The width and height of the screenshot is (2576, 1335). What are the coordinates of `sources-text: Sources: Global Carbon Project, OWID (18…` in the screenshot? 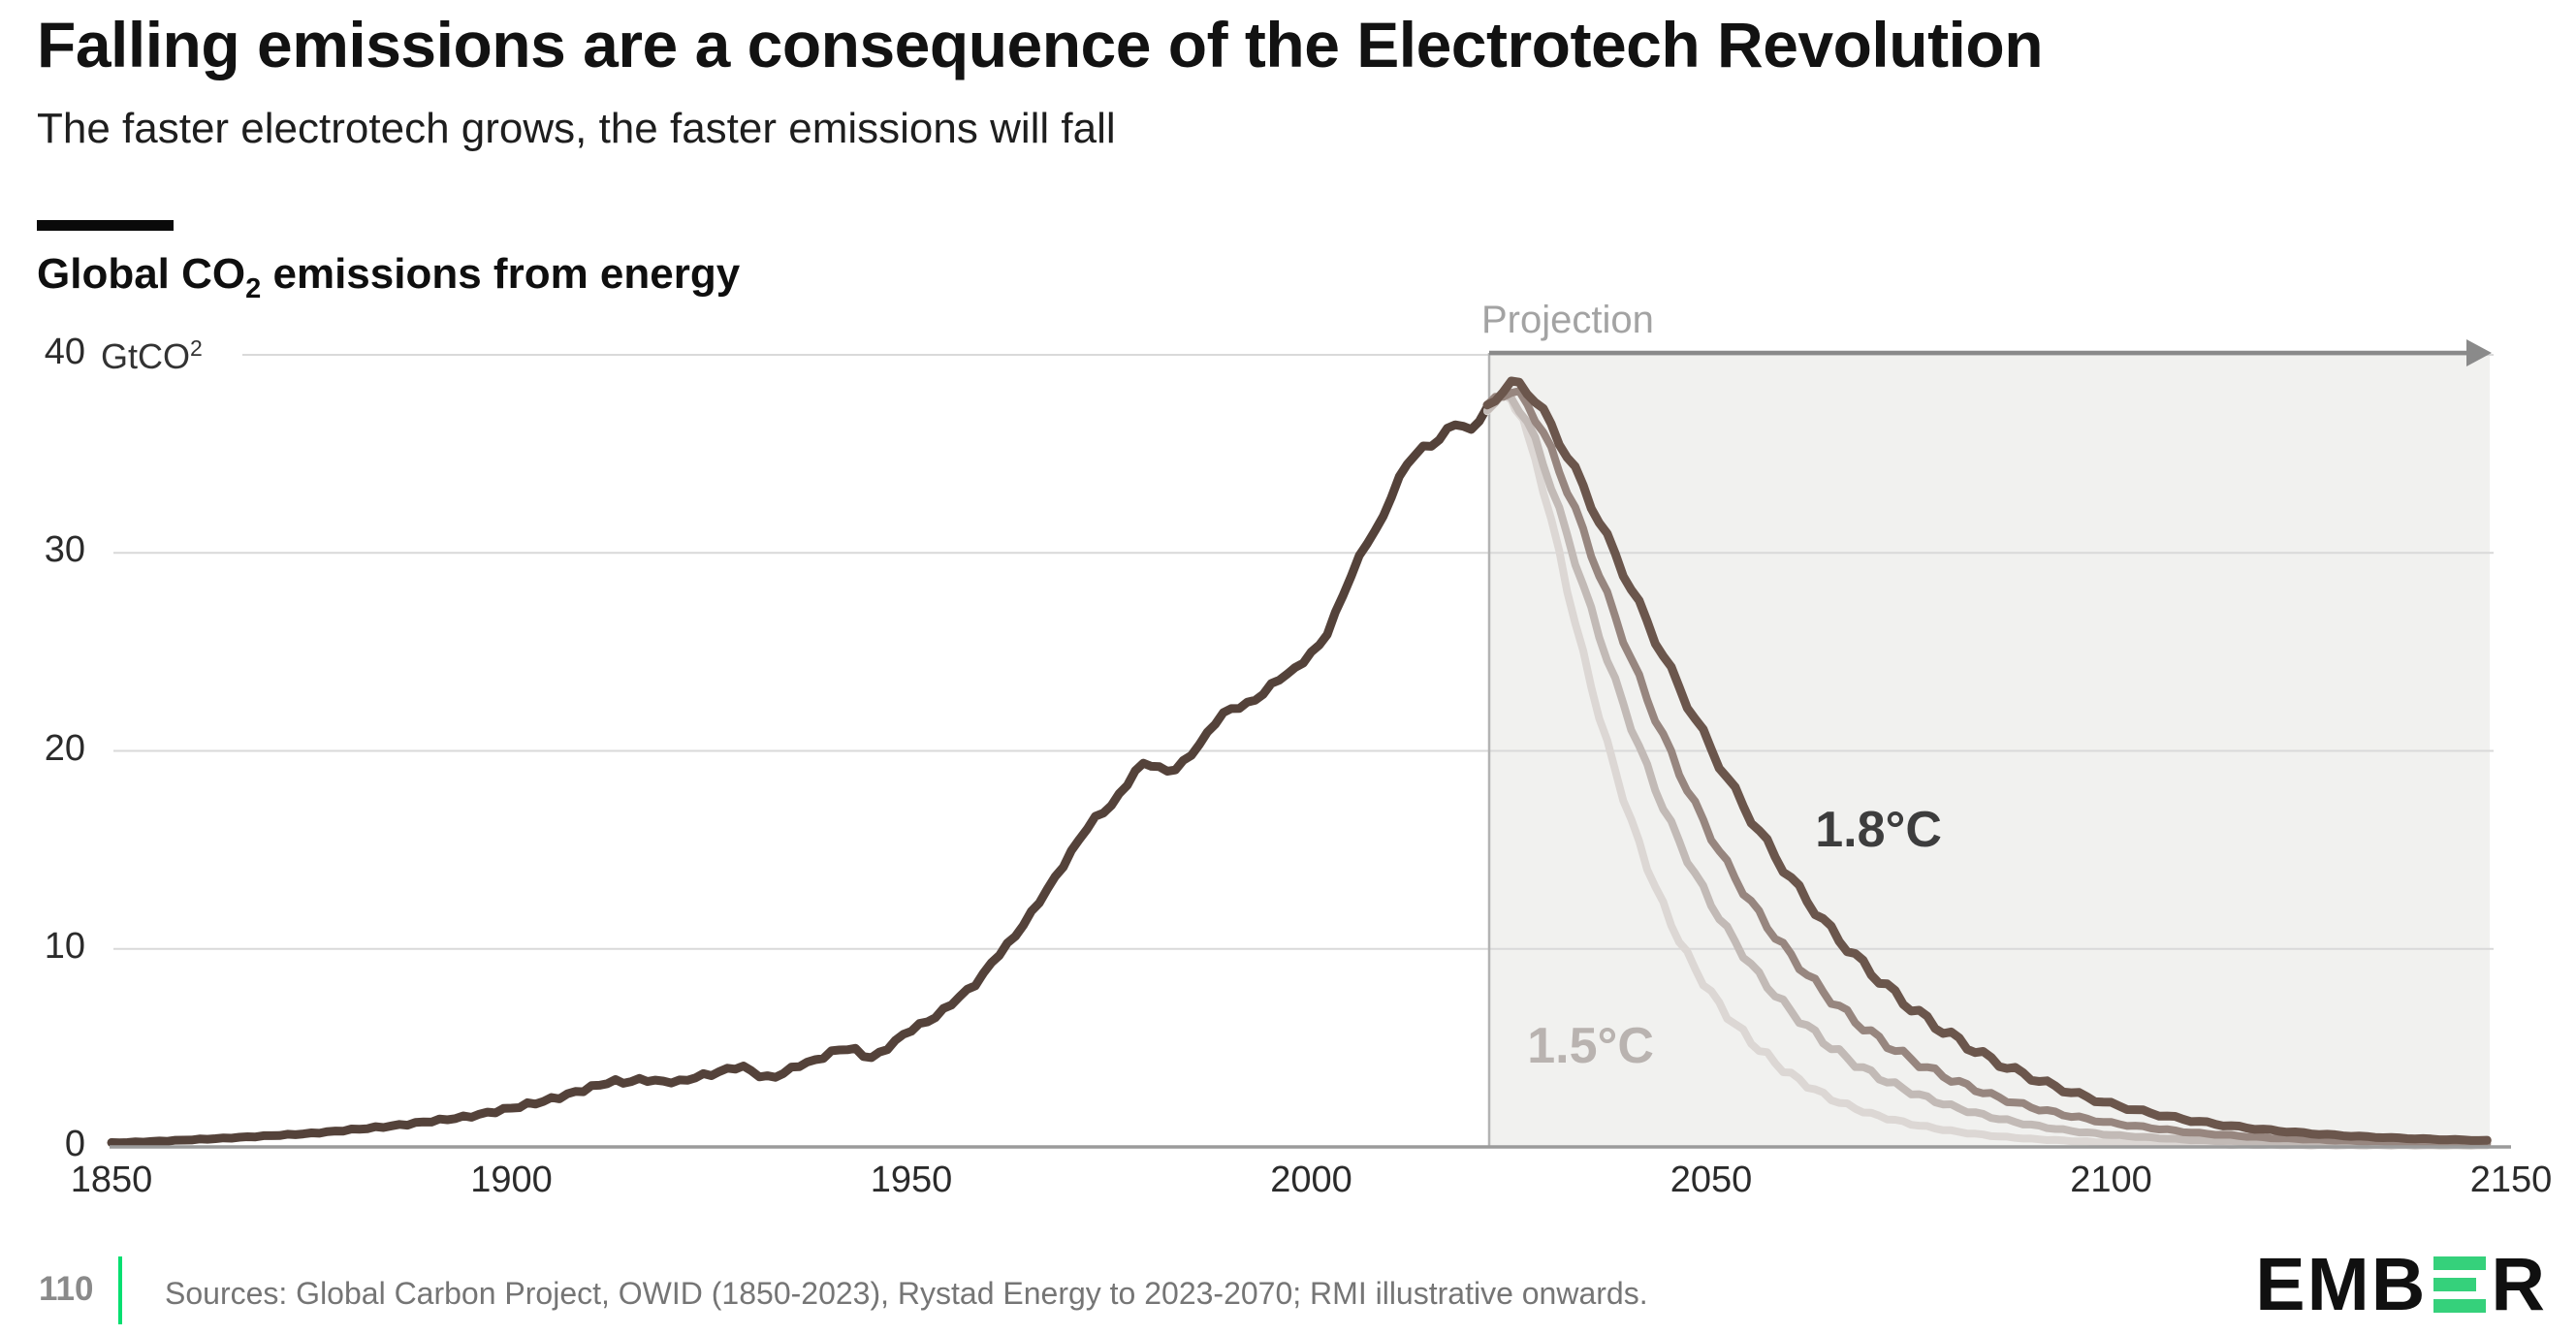 It's located at (907, 1293).